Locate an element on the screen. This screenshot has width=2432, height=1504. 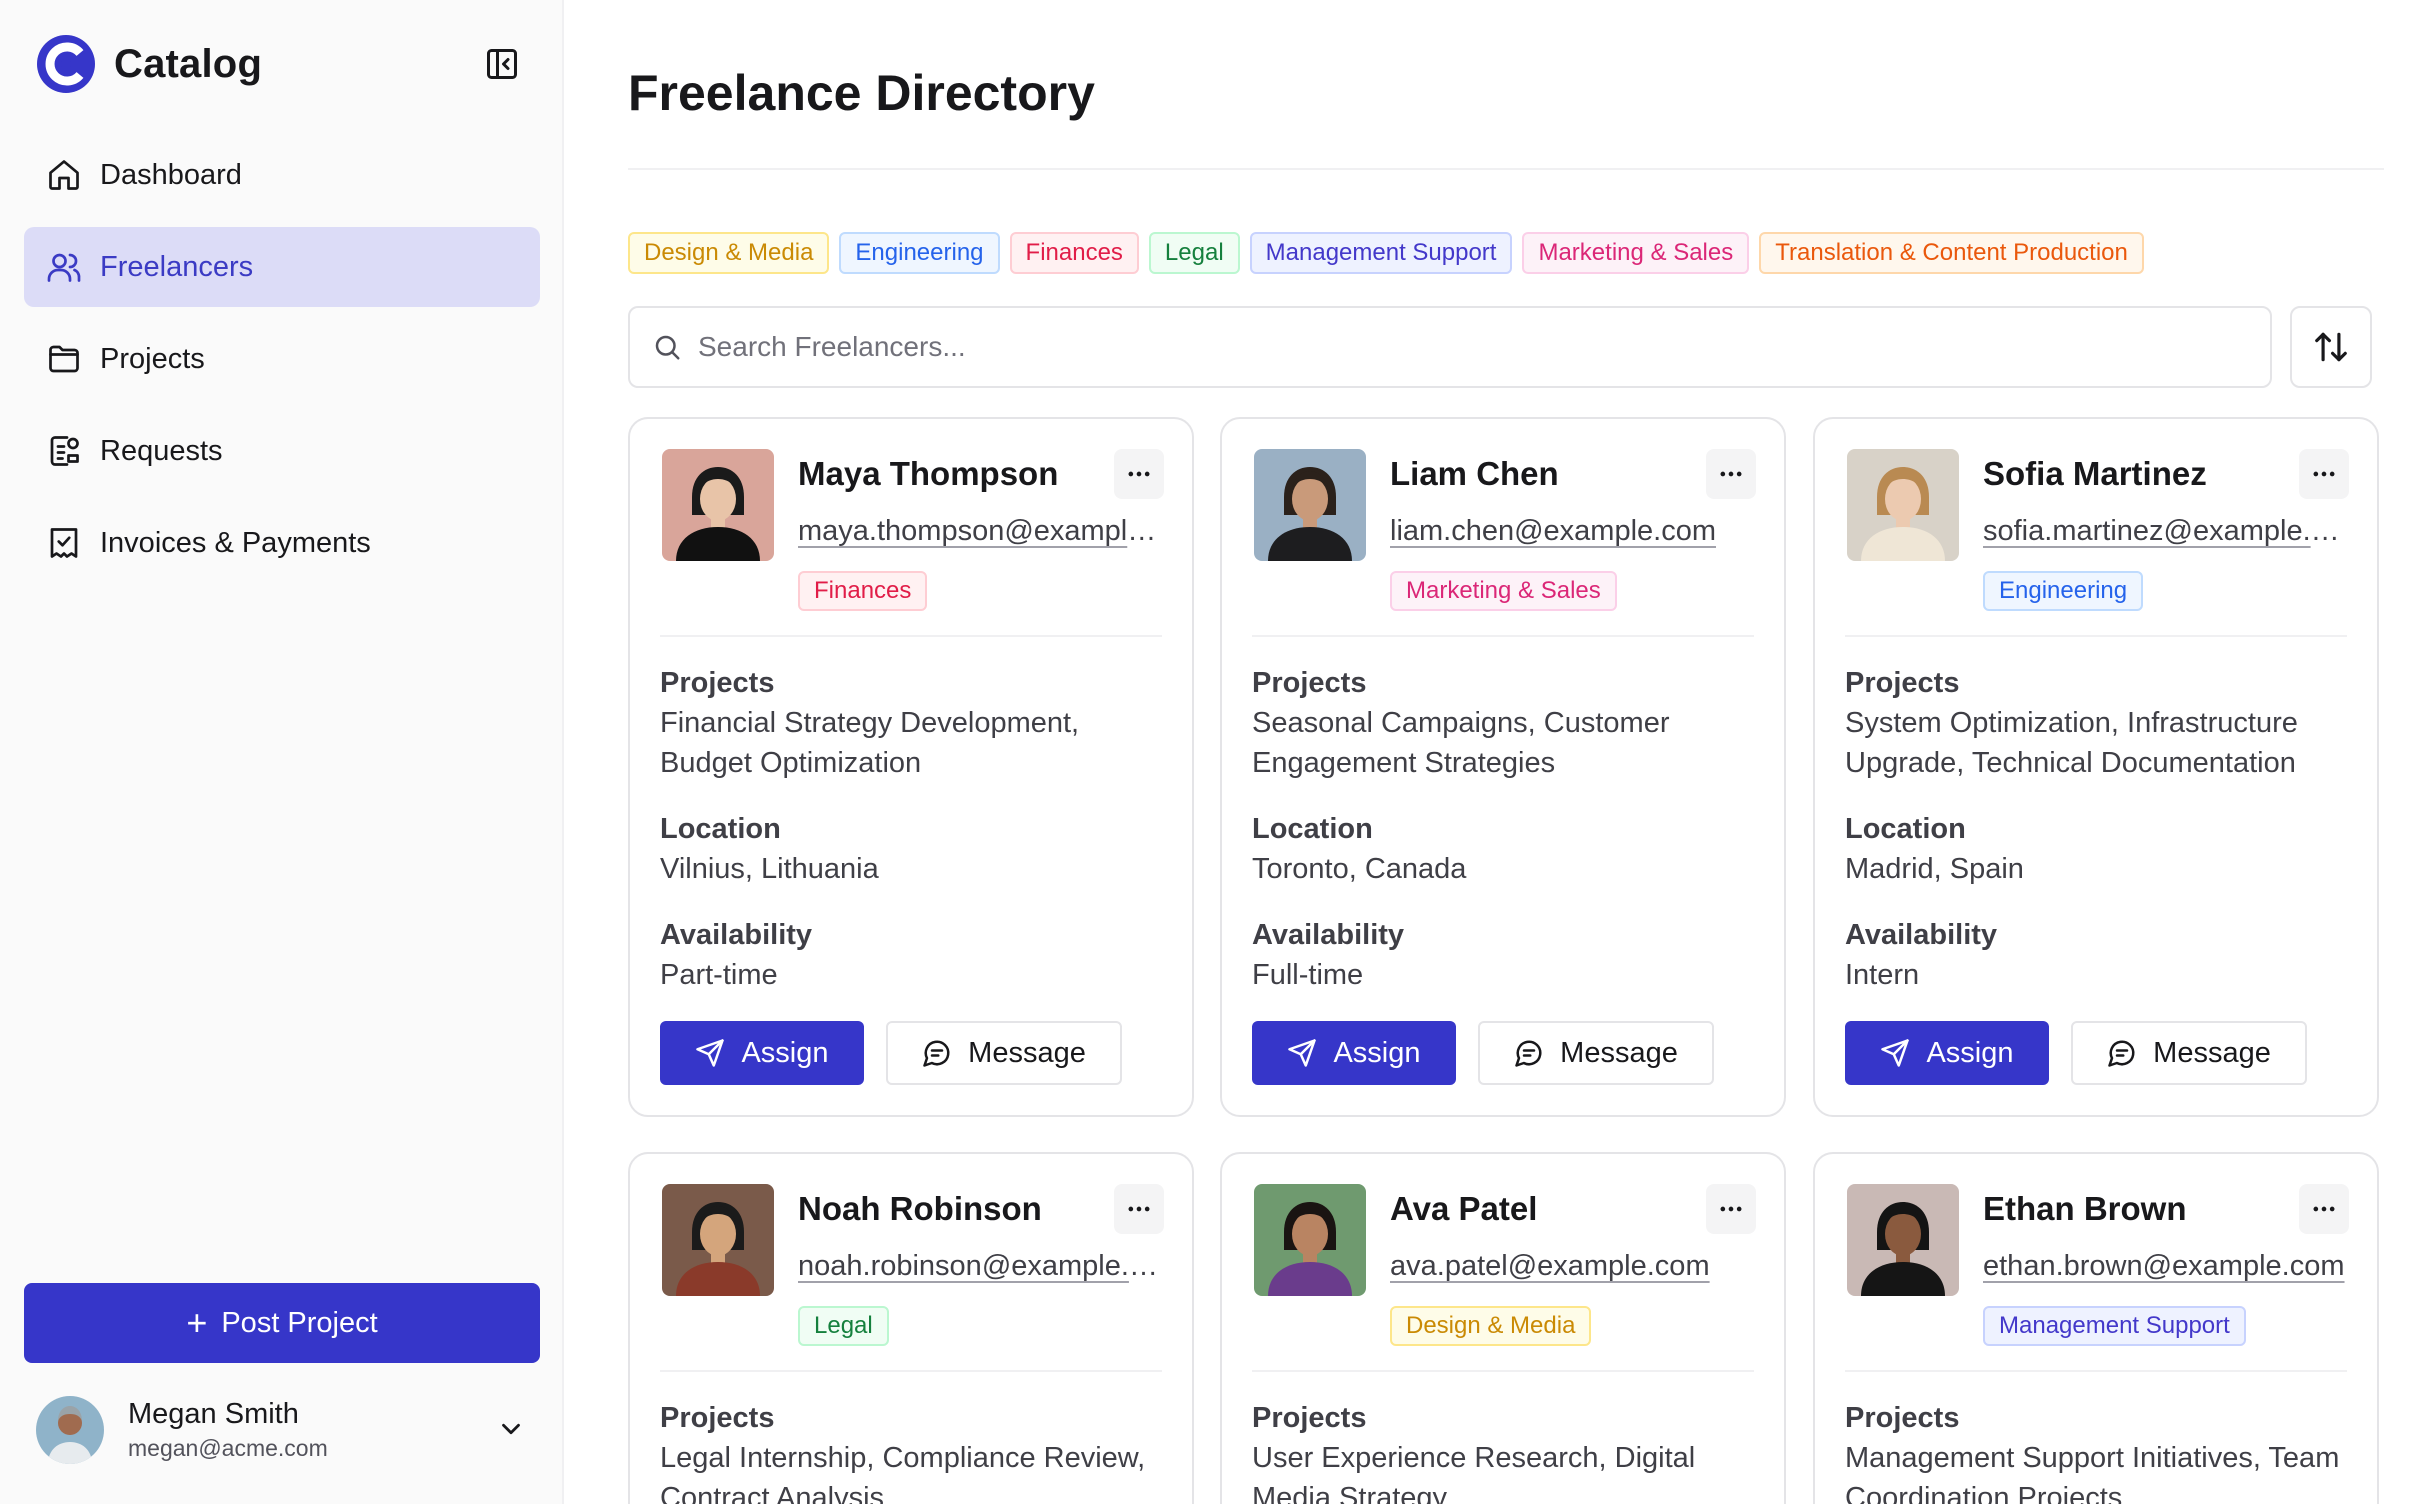
plus-icon: + is located at coordinates (197, 1322).